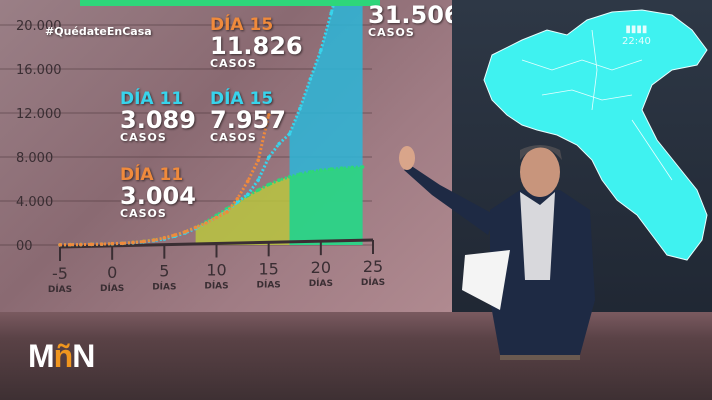 Image resolution: width=712 pixels, height=400 pixels. What do you see at coordinates (39, 70) in the screenshot?
I see `y-tick-label: 16.000` at bounding box center [39, 70].